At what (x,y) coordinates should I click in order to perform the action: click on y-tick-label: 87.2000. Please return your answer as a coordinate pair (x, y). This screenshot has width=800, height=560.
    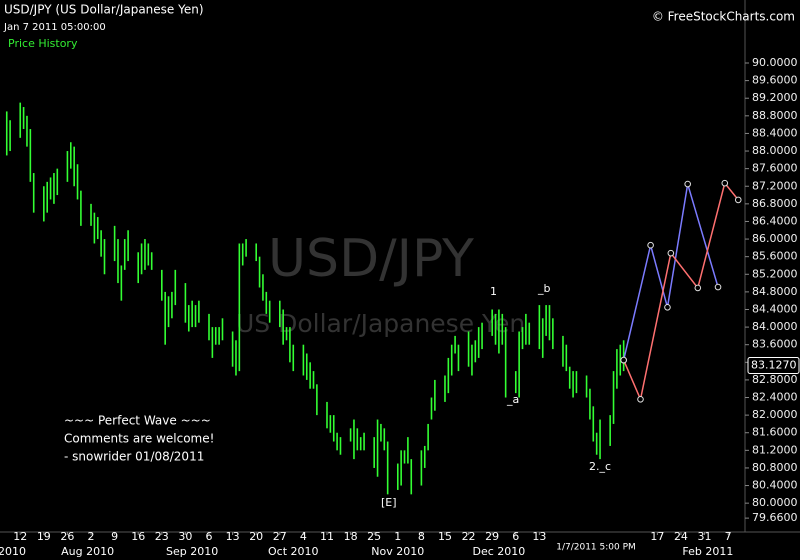
    Looking at the image, I should click on (775, 185).